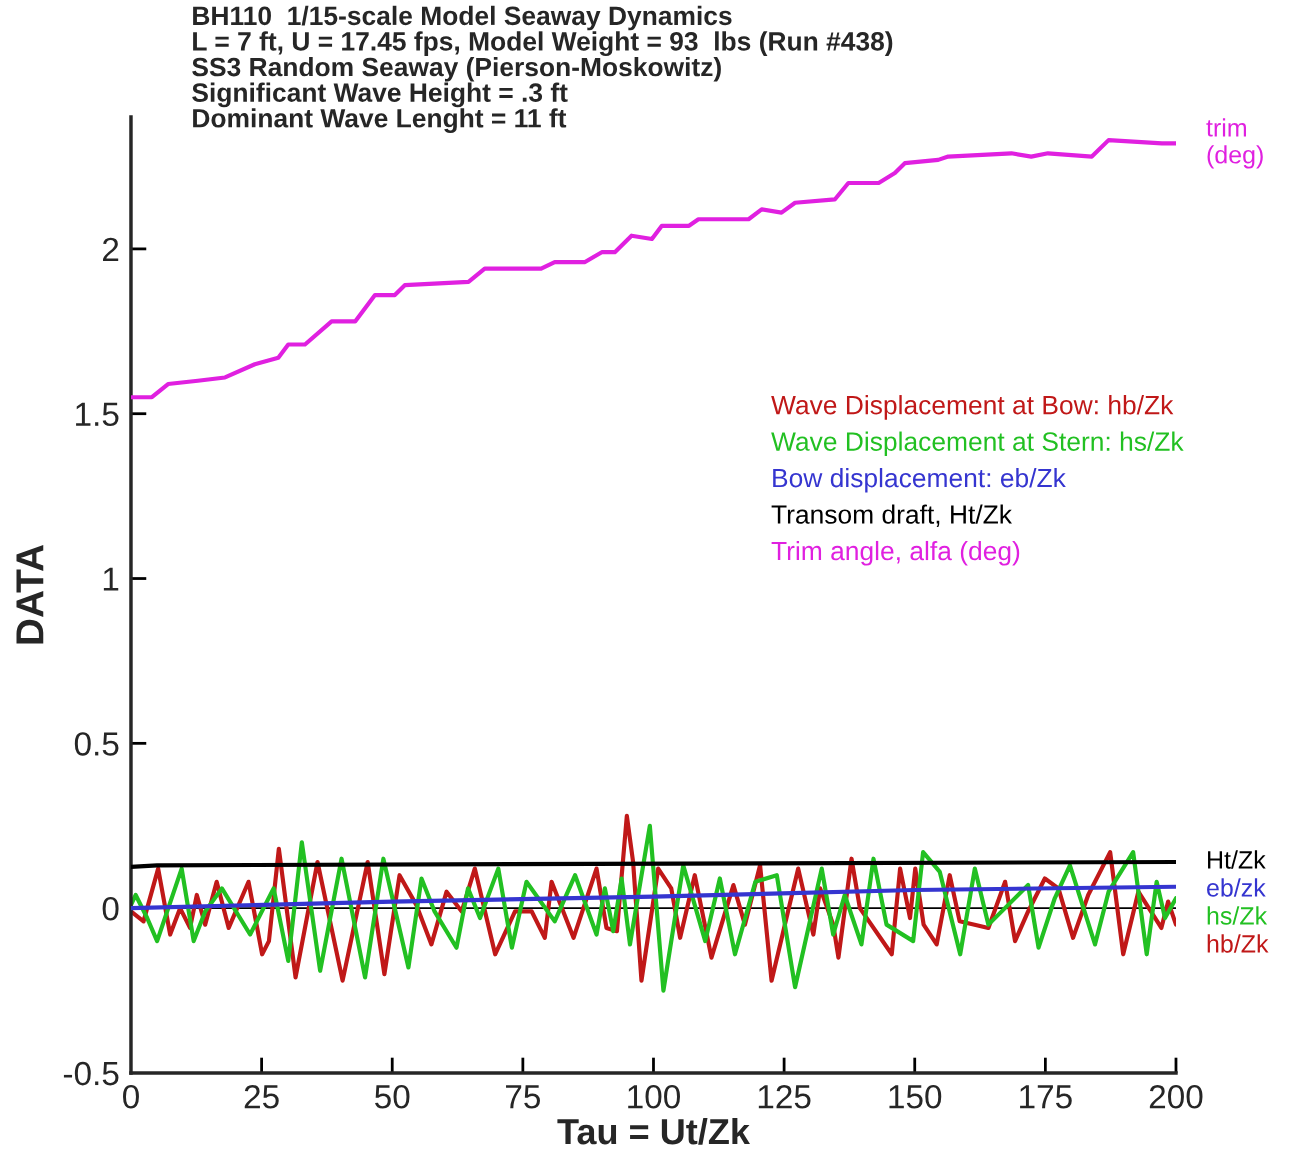  I want to click on text: hs/Zk, so click(1237, 915).